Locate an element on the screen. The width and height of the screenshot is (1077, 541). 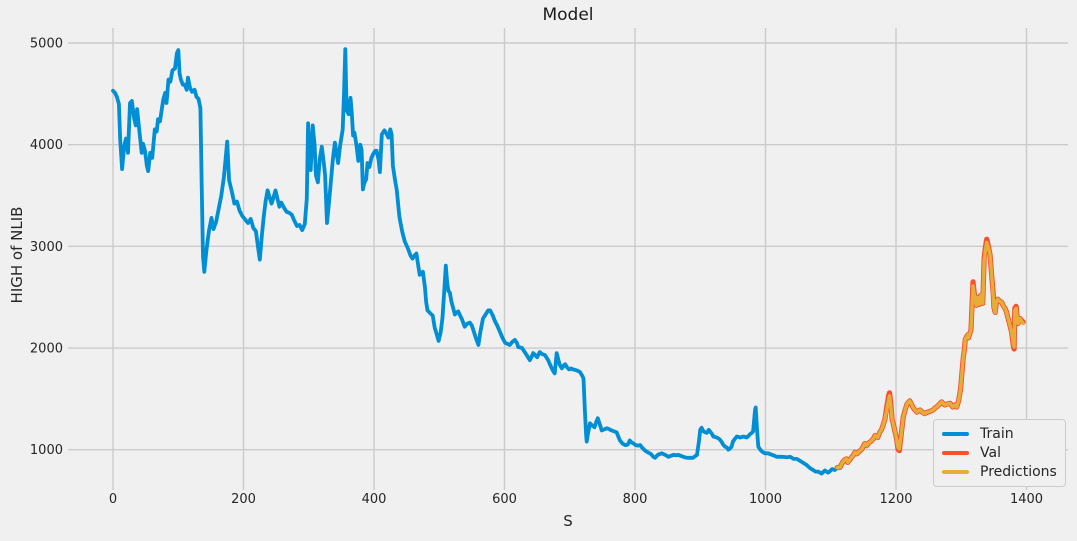
y-tick-label: 1000 is located at coordinates (46, 450).